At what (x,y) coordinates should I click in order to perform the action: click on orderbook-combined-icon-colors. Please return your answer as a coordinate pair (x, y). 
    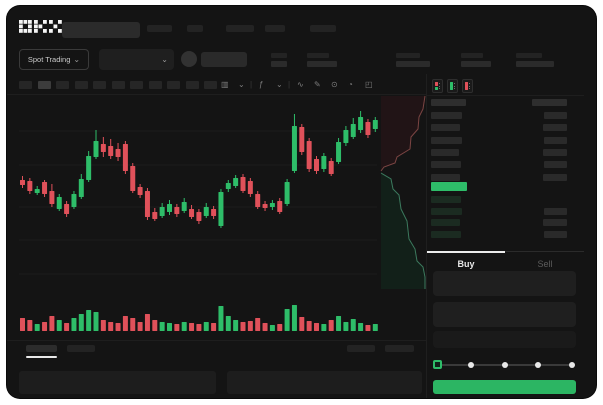
    Looking at the image, I should click on (436, 86).